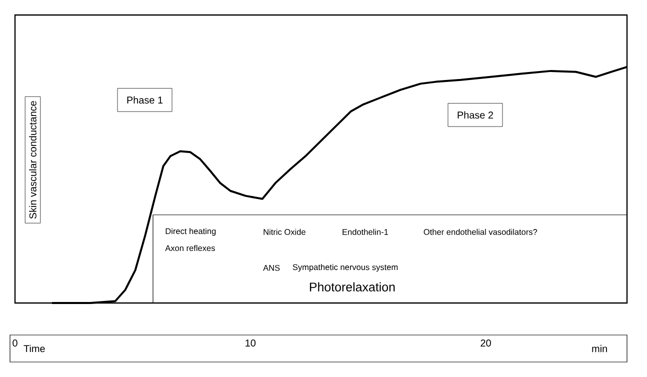  I want to click on x-tick-label: 20, so click(485, 343).